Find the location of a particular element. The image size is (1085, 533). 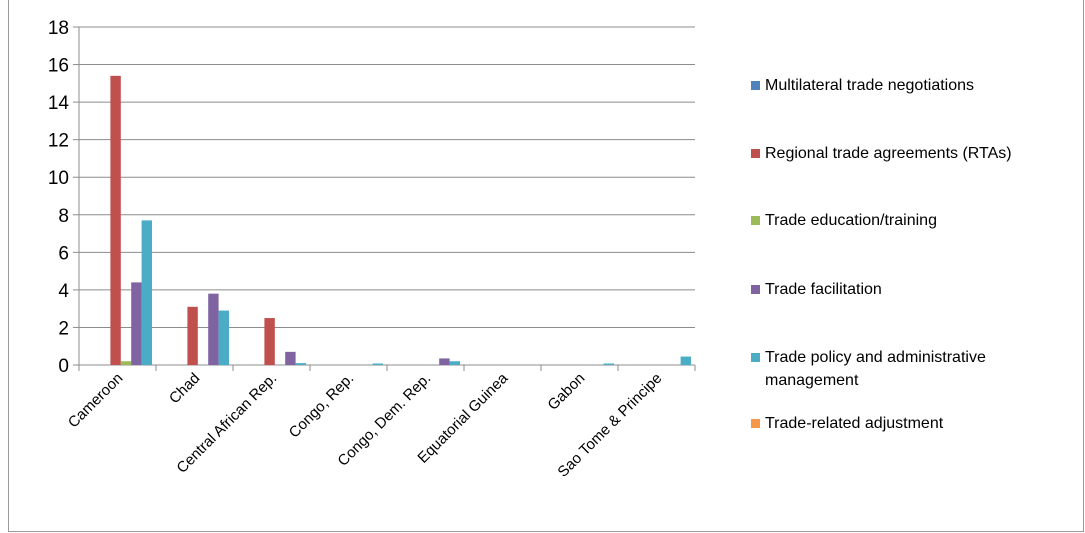

x-category-label: Gabon is located at coordinates (566, 392).